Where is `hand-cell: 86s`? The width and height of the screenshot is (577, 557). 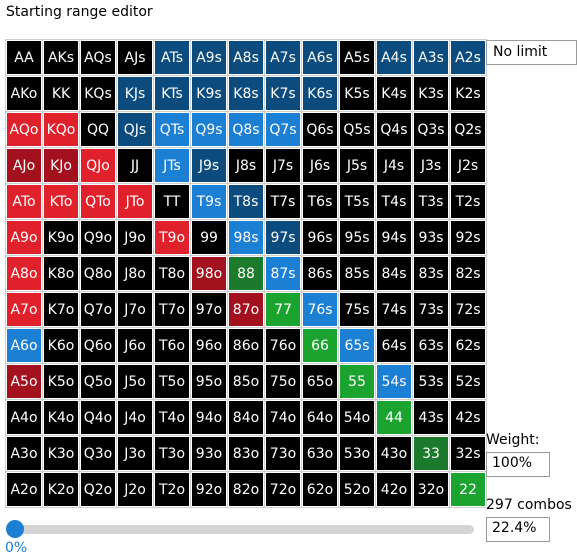 hand-cell: 86s is located at coordinates (320, 273).